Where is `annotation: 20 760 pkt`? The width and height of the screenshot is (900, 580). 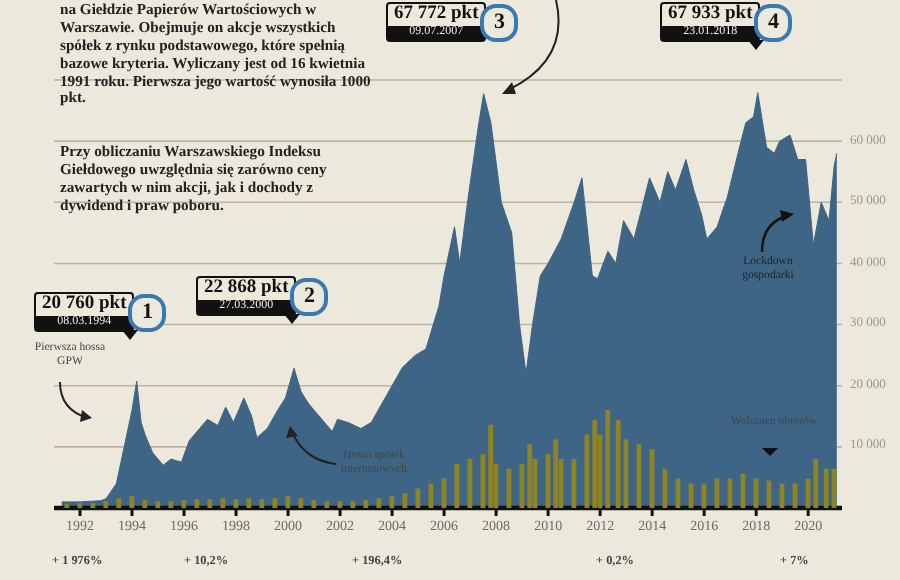 annotation: 20 760 pkt is located at coordinates (84, 305).